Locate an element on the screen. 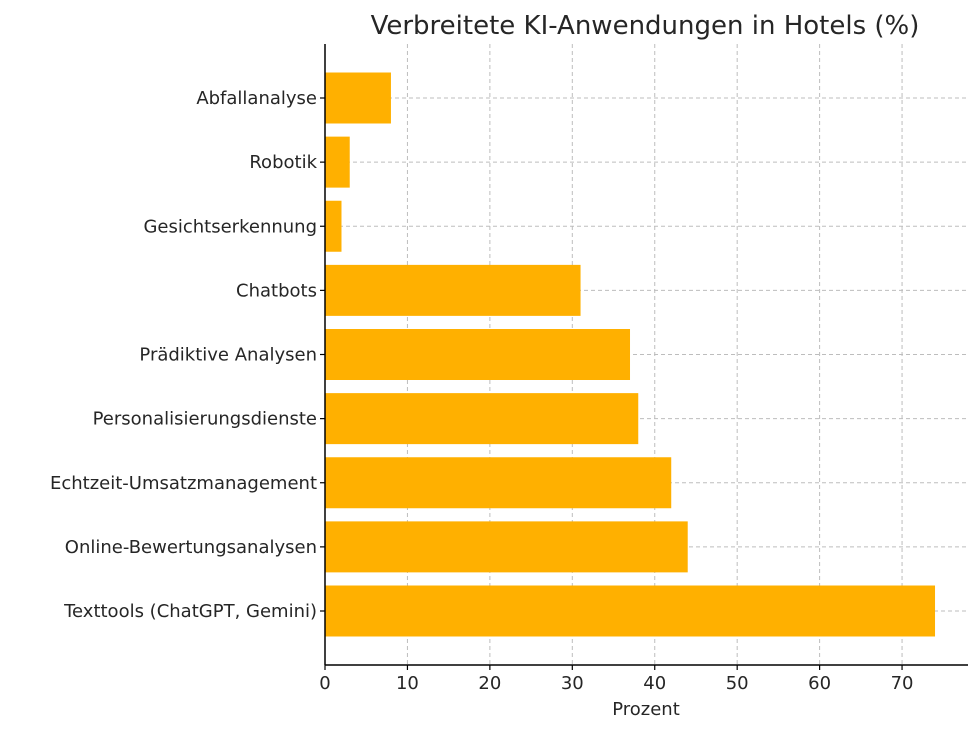 The image size is (980, 732). y-tick-label: Echtzeit-Umsatzmanagement is located at coordinates (183, 483).